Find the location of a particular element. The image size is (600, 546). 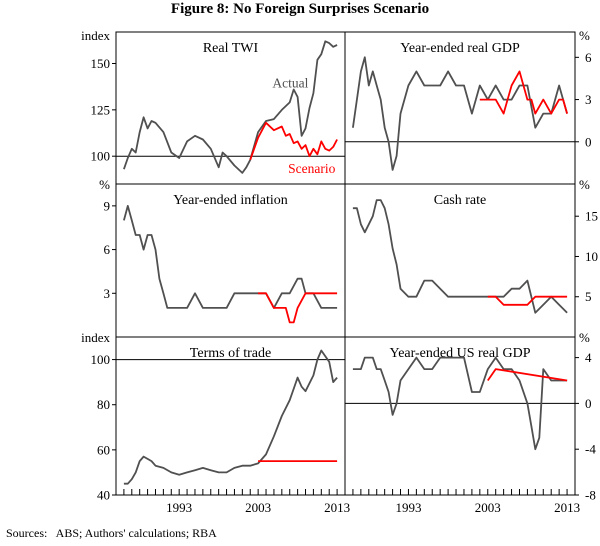

figure-title: Figure 8: No Foreign Surprises Scenario is located at coordinates (300, 9).